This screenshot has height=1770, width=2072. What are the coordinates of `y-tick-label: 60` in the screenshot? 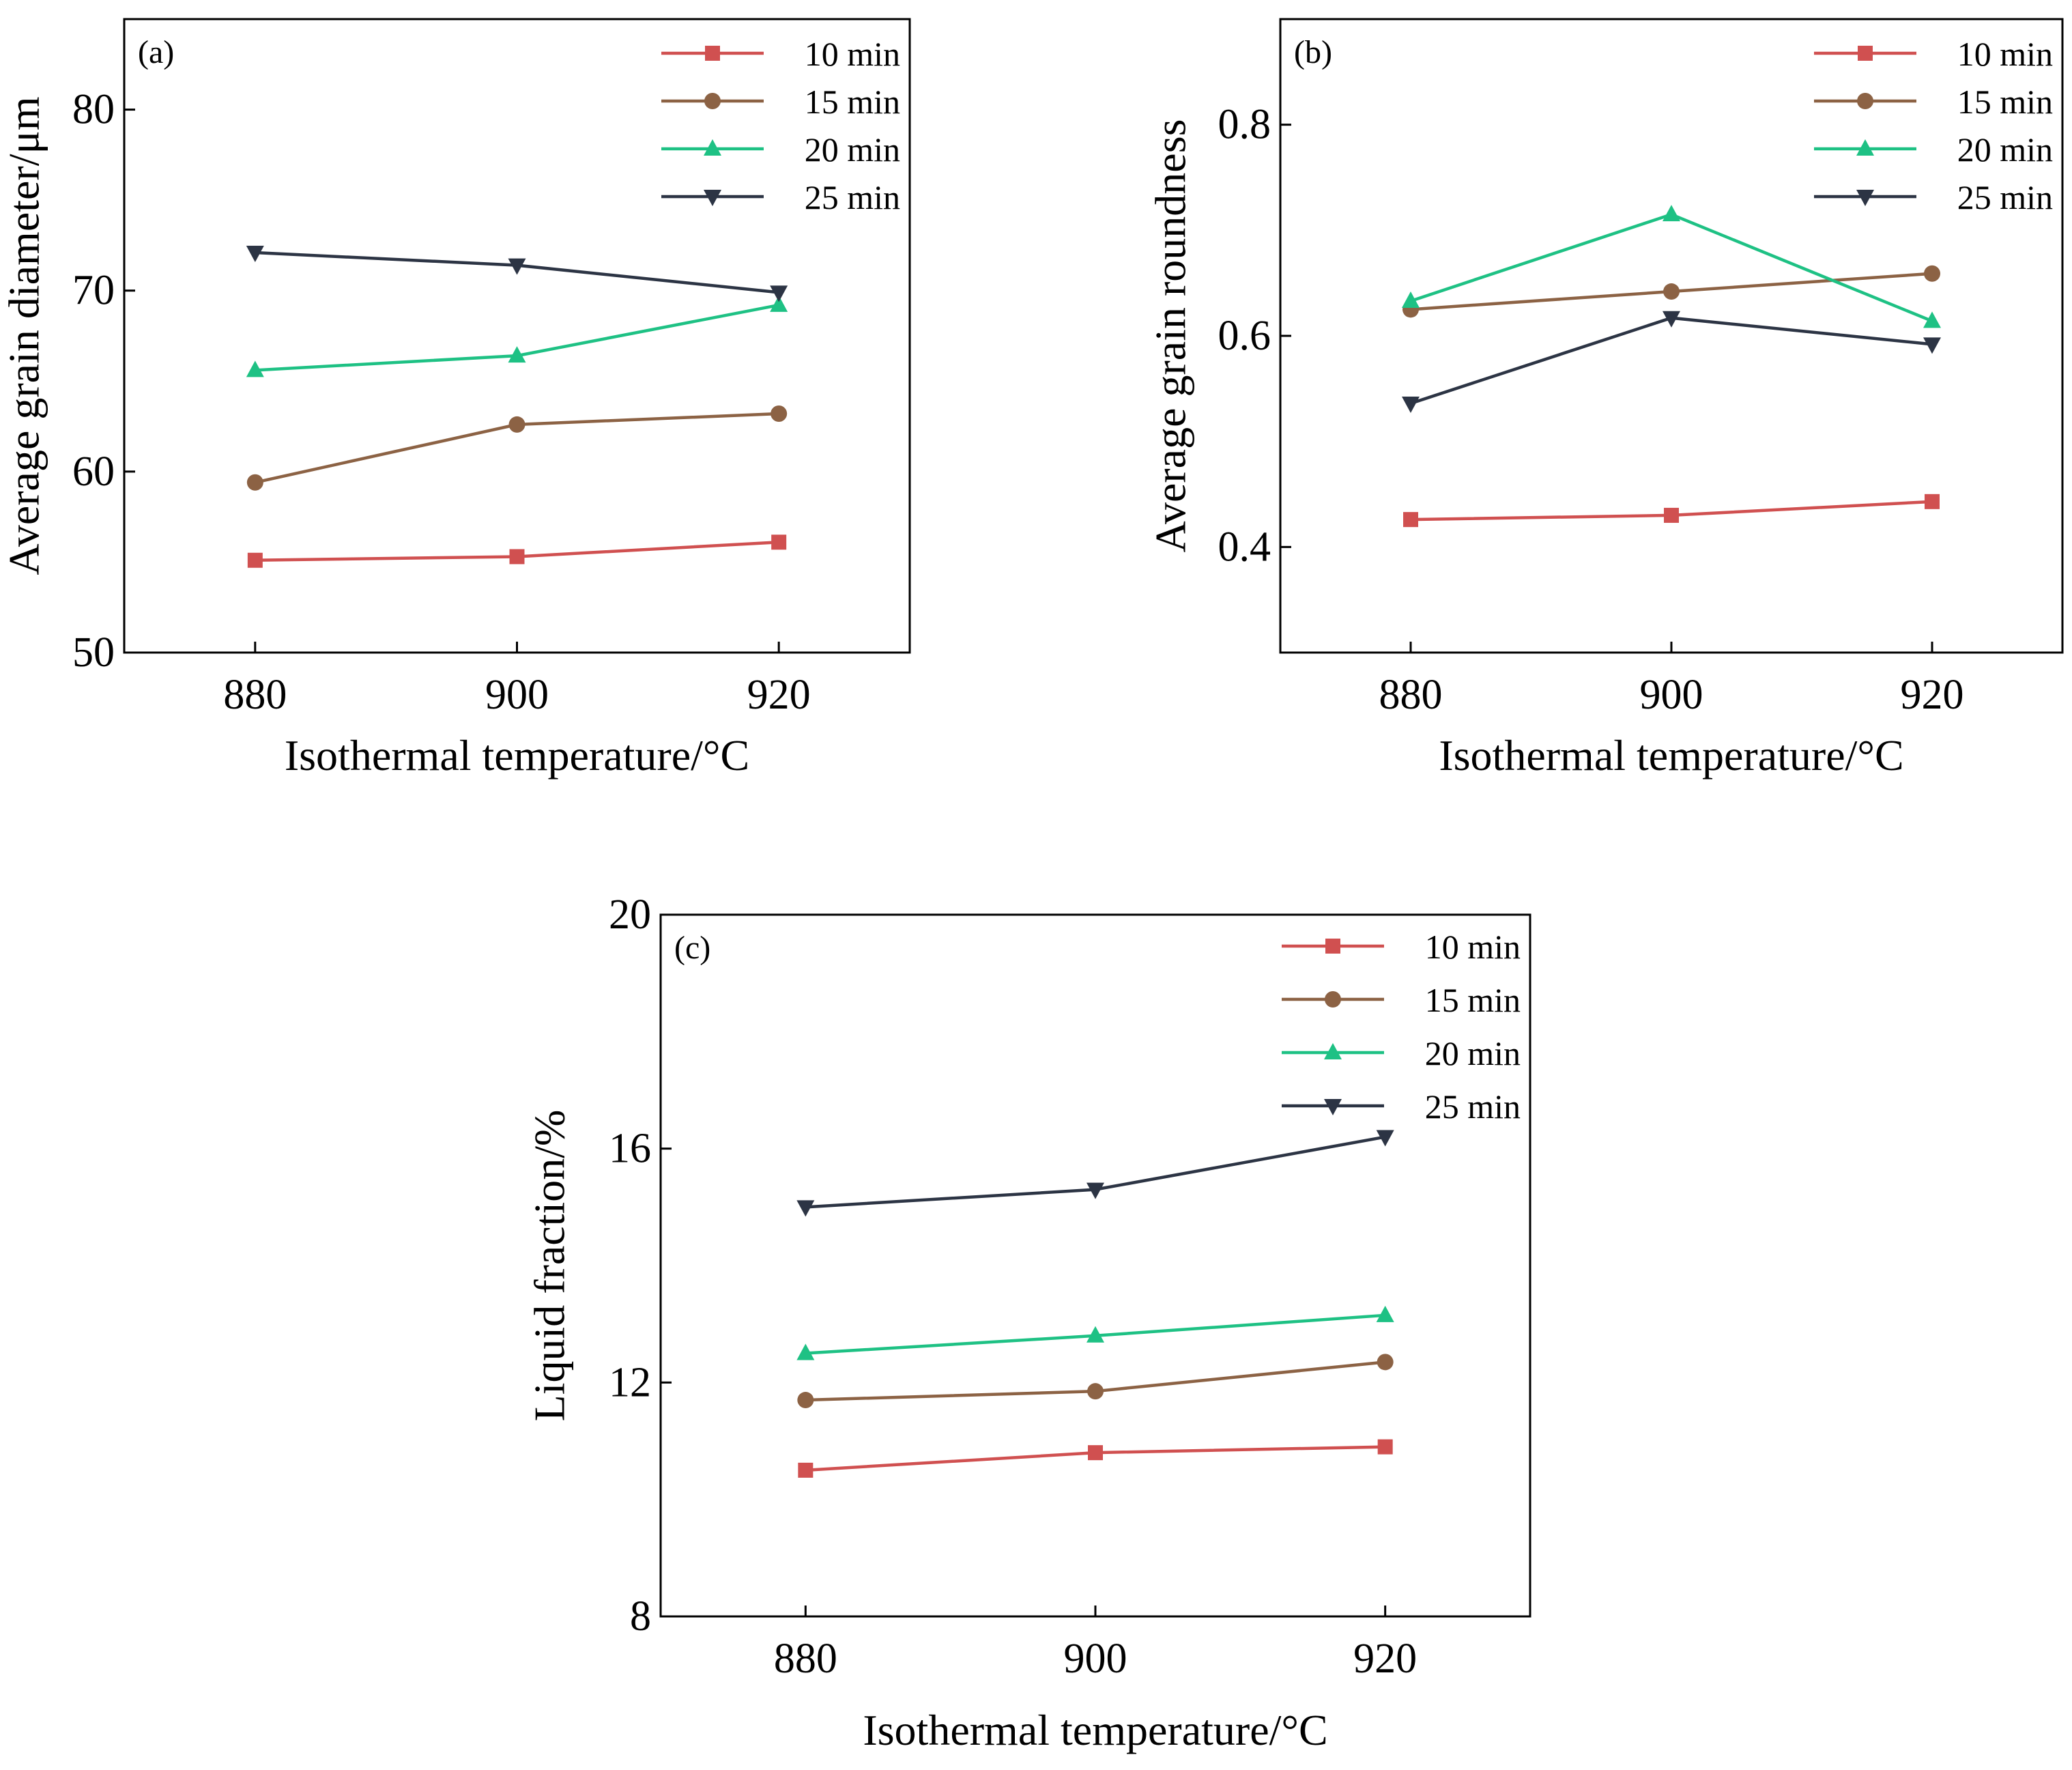 It's located at (94, 472).